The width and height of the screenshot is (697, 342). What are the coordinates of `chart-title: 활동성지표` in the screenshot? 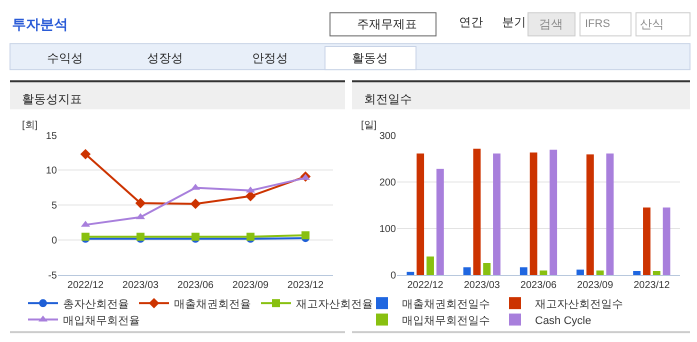 It's located at (52, 99).